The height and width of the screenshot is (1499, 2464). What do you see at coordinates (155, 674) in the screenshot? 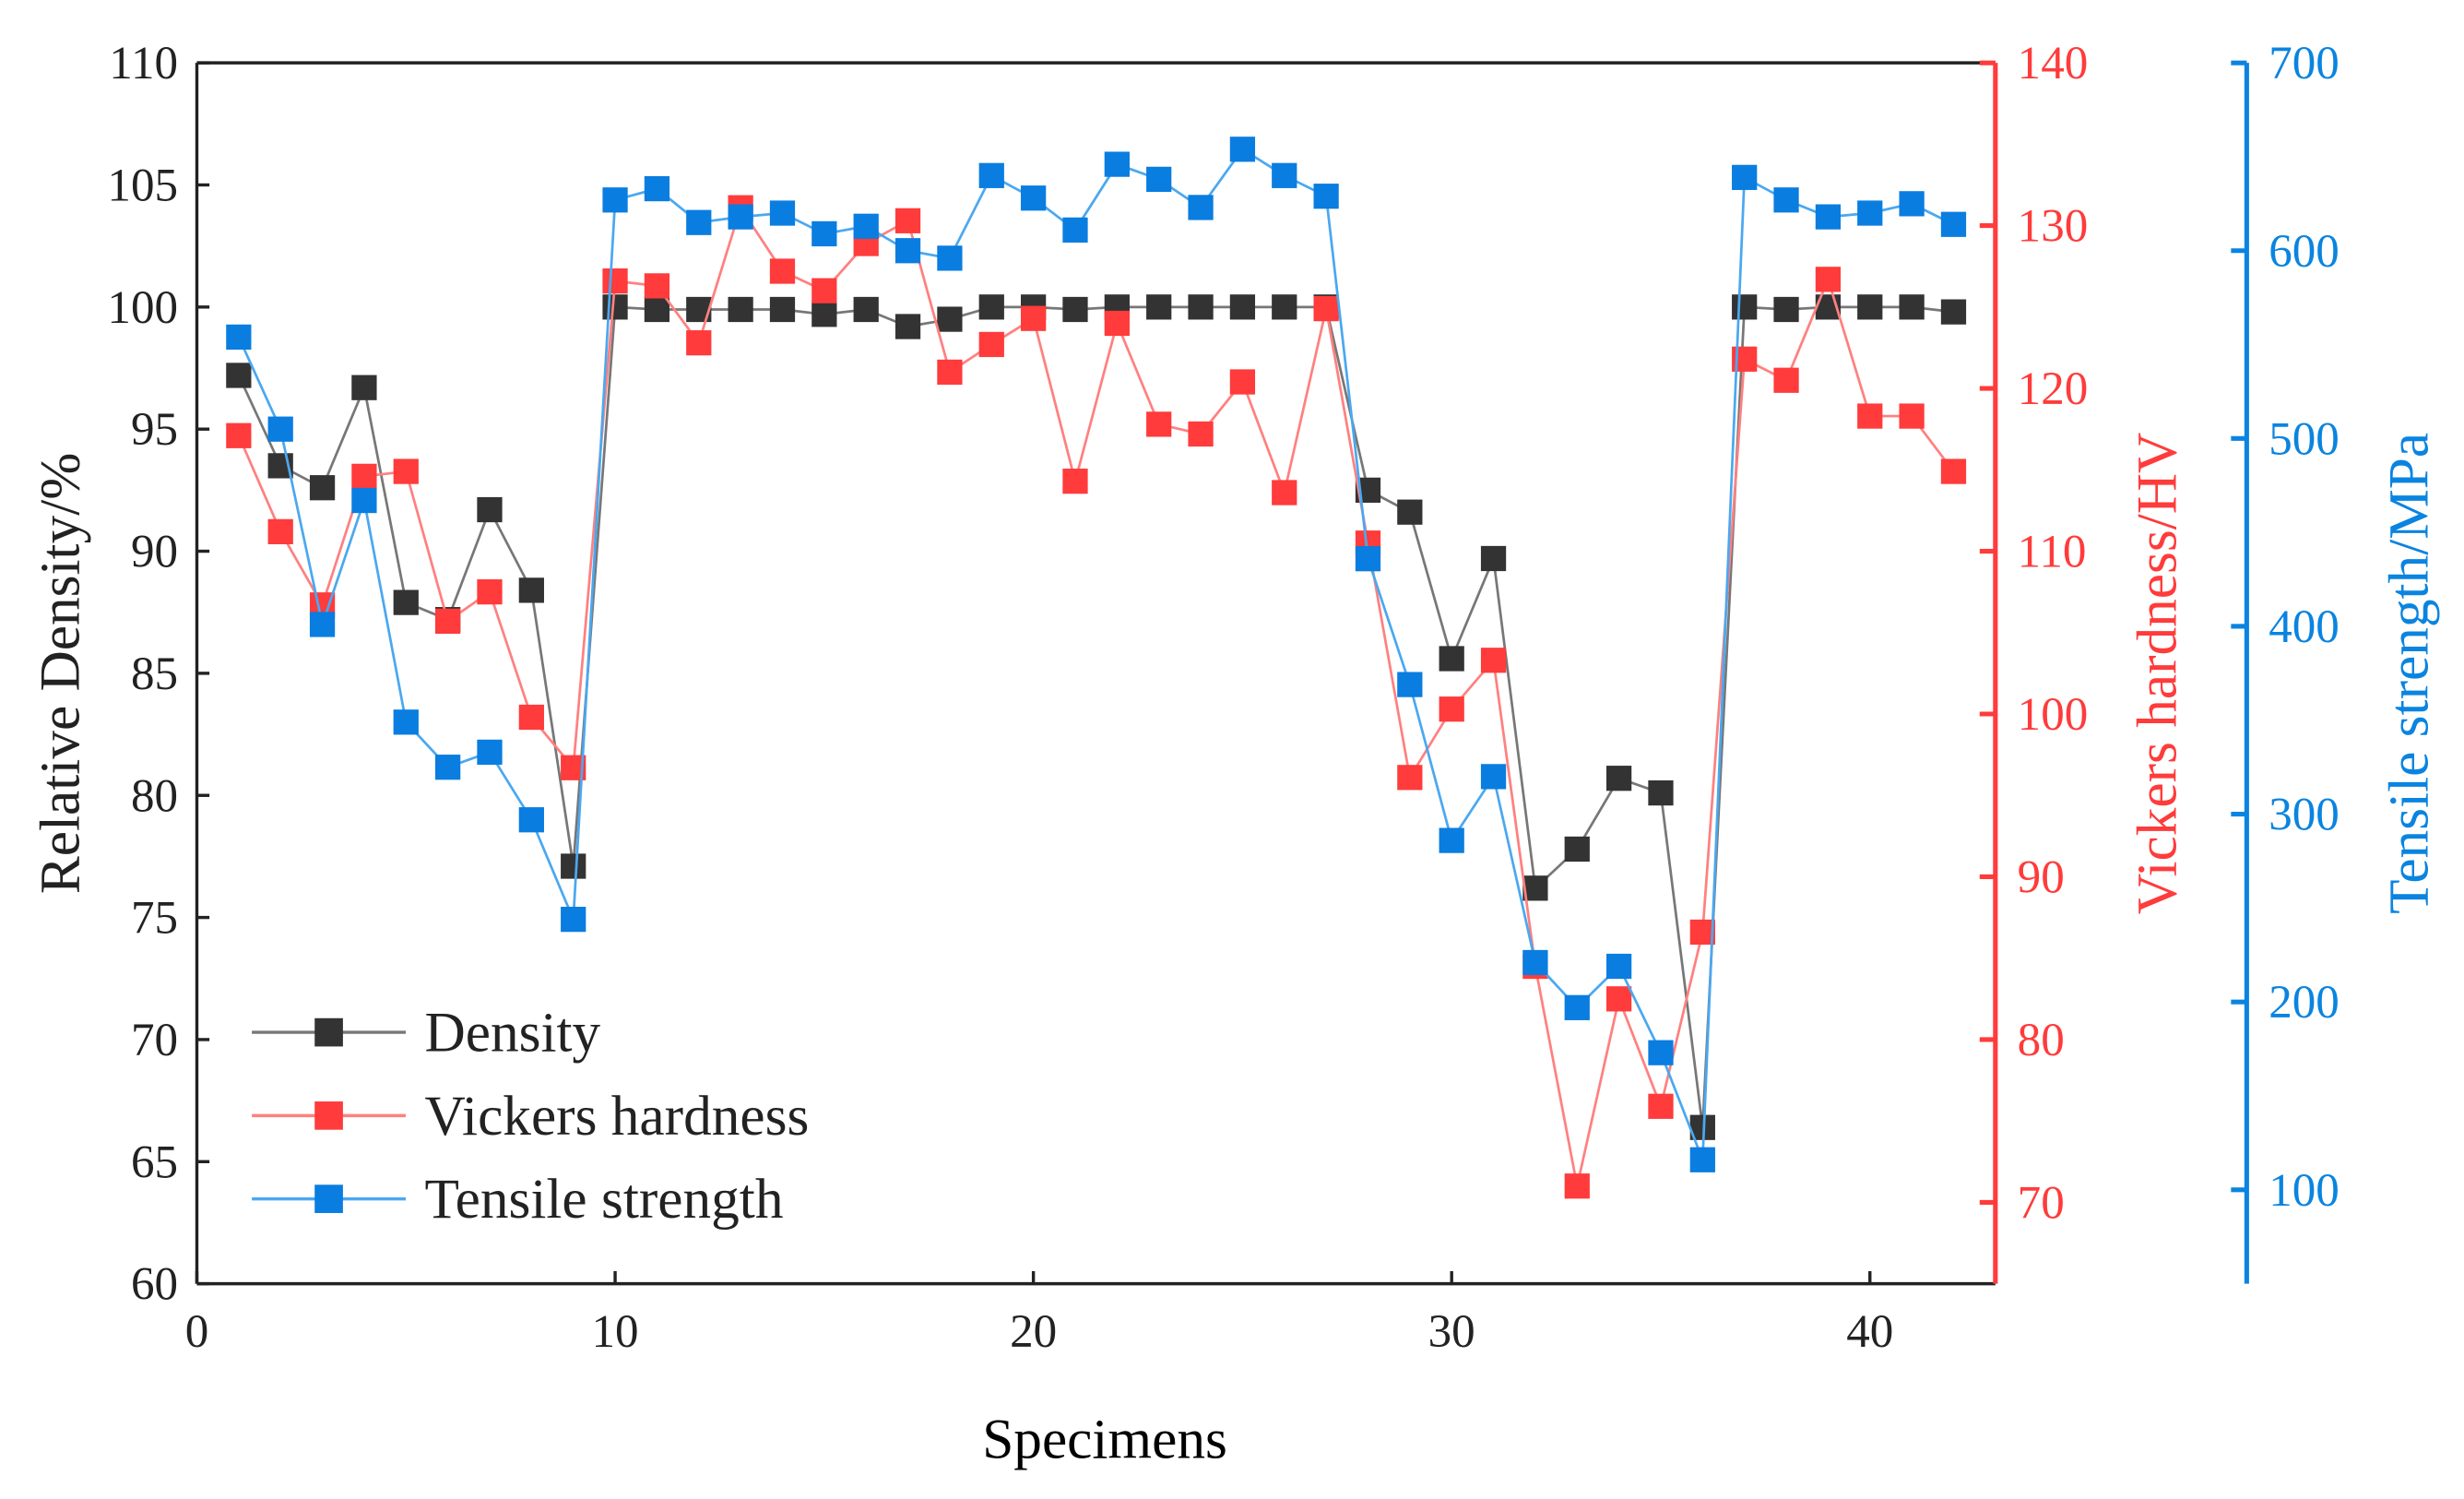
I see `left-tick-label: 85` at bounding box center [155, 674].